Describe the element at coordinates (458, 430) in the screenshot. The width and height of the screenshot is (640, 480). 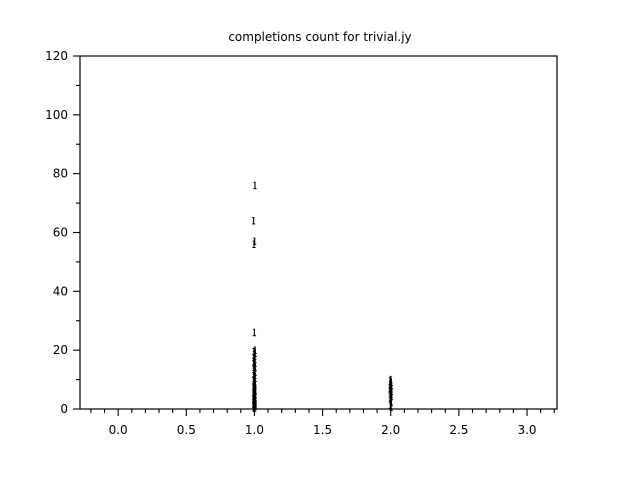
I see `x-tick-label: 2.5` at that location.